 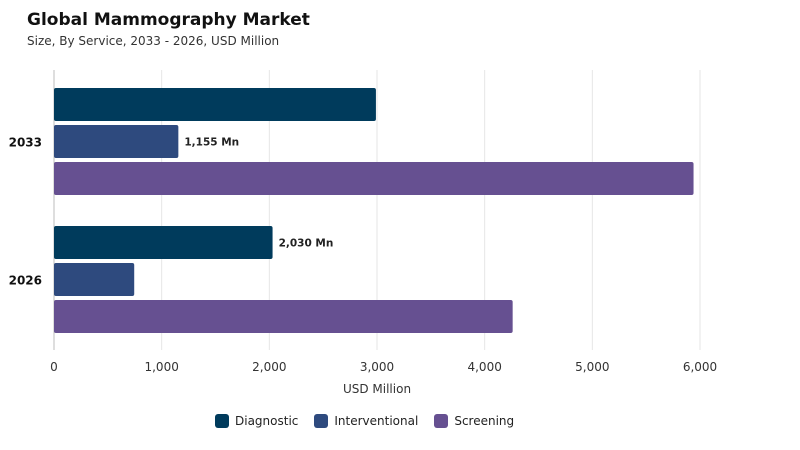 I want to click on x-tick-label: 3,000, so click(x=377, y=367).